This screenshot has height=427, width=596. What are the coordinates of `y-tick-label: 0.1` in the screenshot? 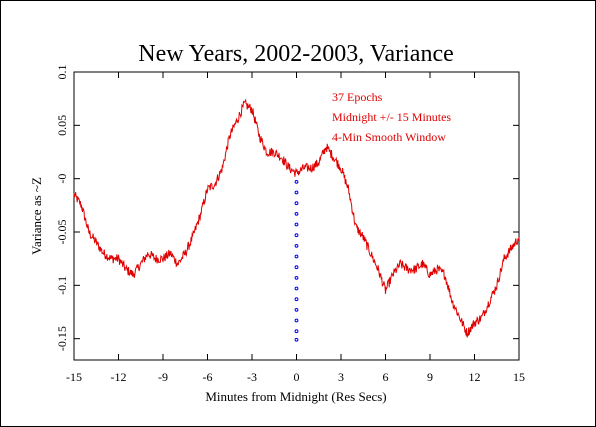 It's located at (62, 72).